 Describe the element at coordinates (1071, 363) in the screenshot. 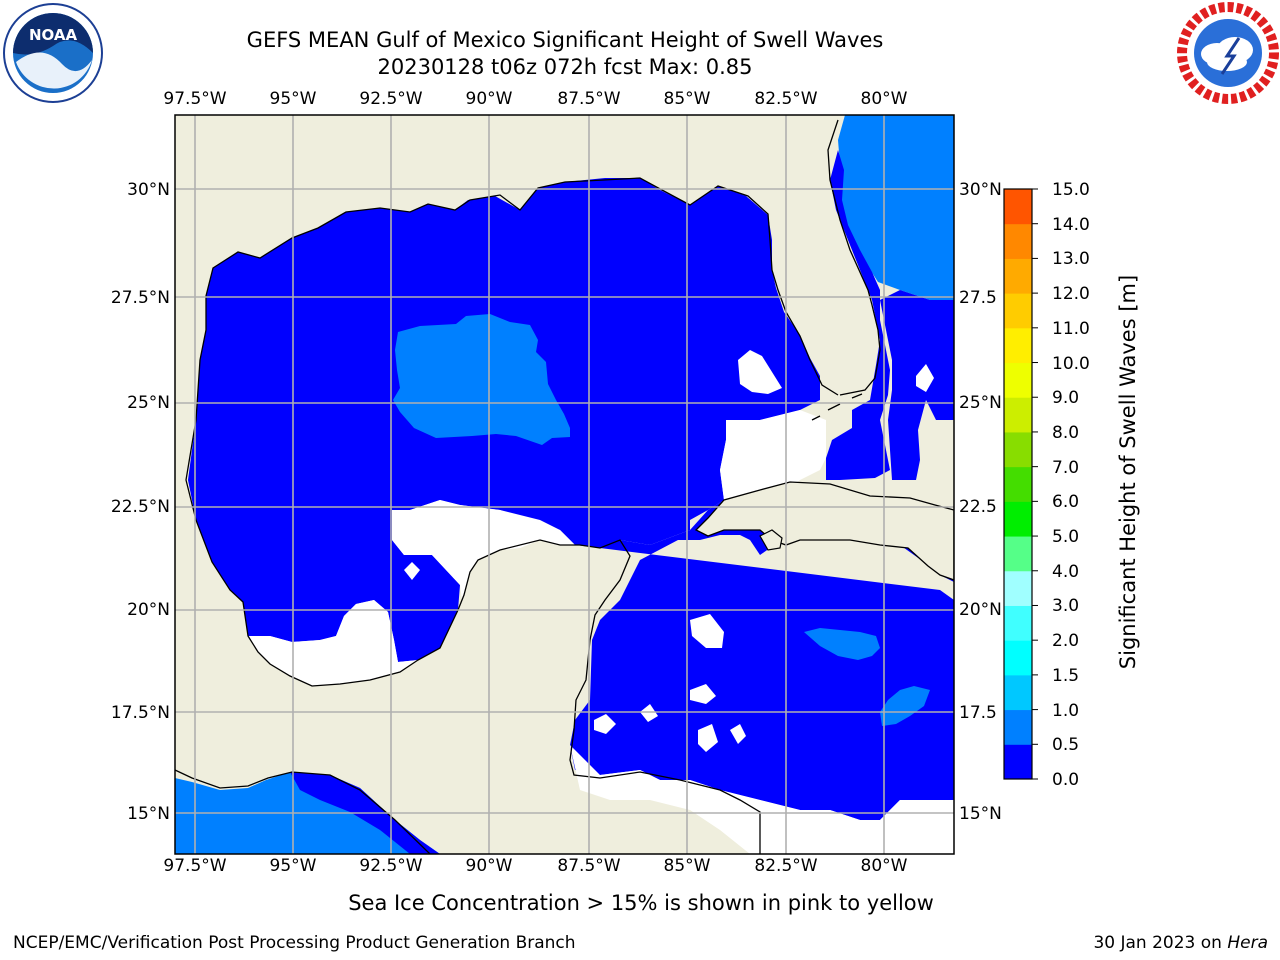

I see `colorbar-tick-label: 10.0` at that location.